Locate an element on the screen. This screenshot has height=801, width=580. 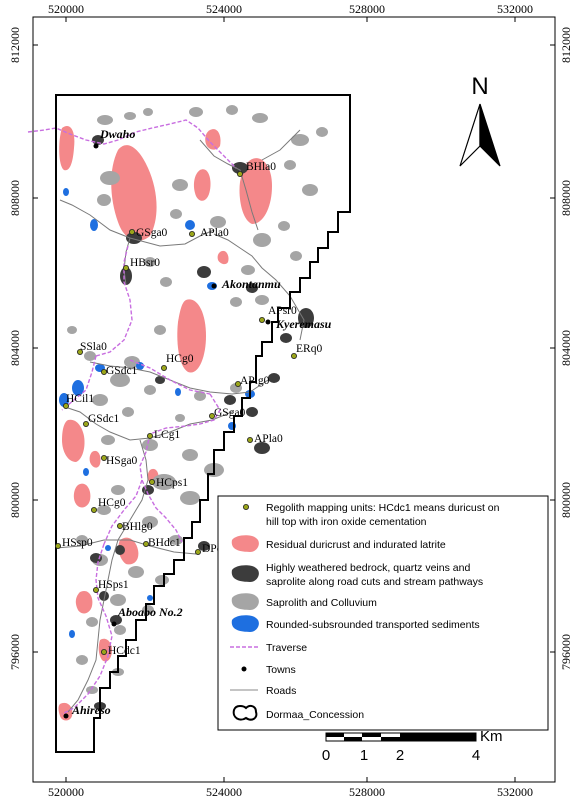
y-ticks-right: 812000 808000 804000 800000 796000 is located at coordinates (561, 348).